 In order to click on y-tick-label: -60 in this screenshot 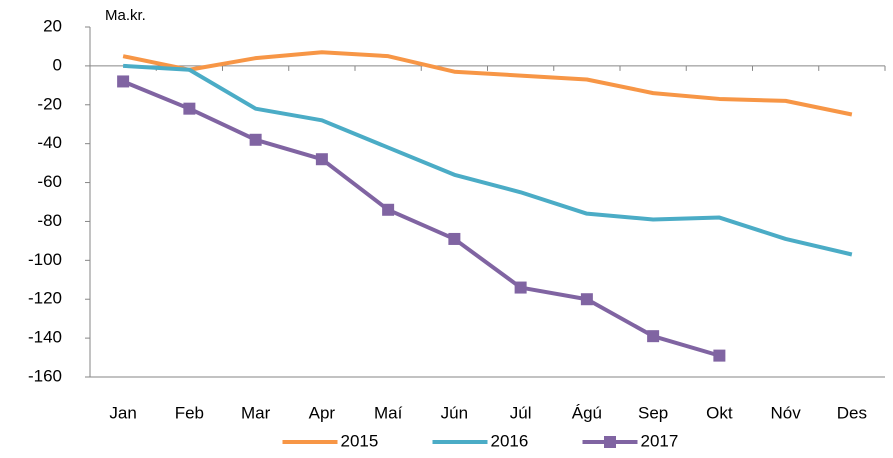, I will do `click(49, 181)`.